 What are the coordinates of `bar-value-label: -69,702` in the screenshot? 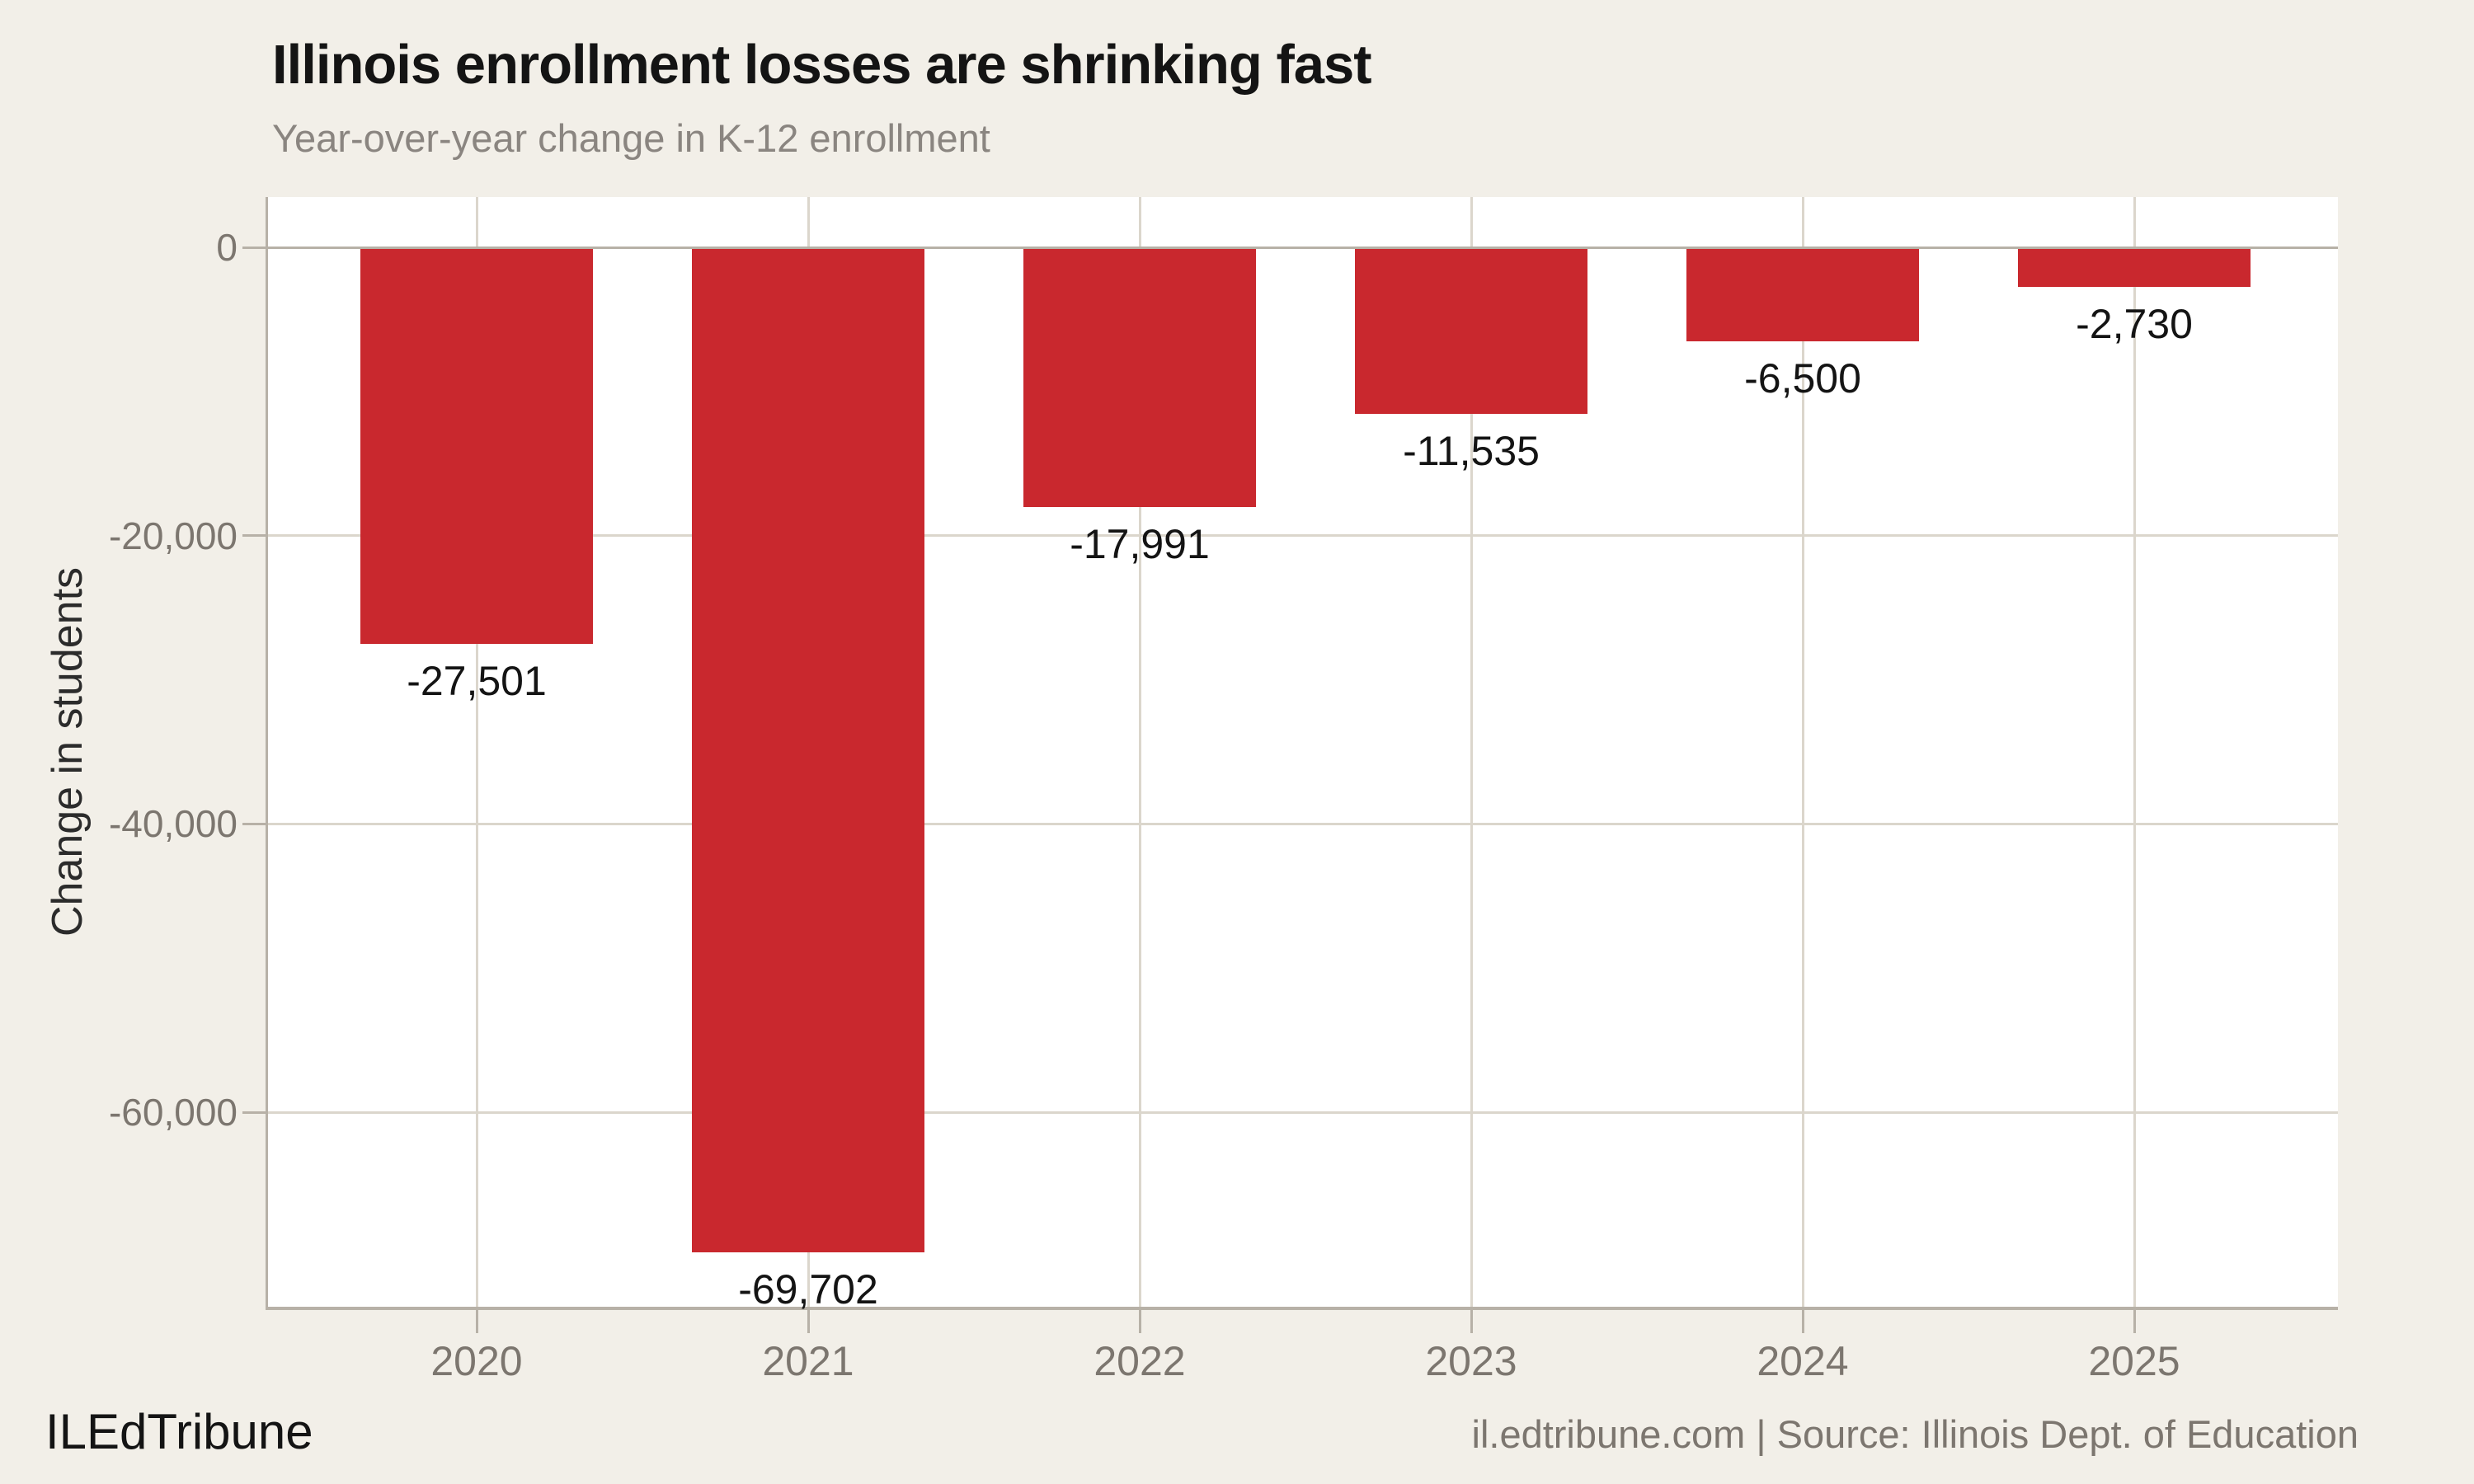 It's located at (808, 1289).